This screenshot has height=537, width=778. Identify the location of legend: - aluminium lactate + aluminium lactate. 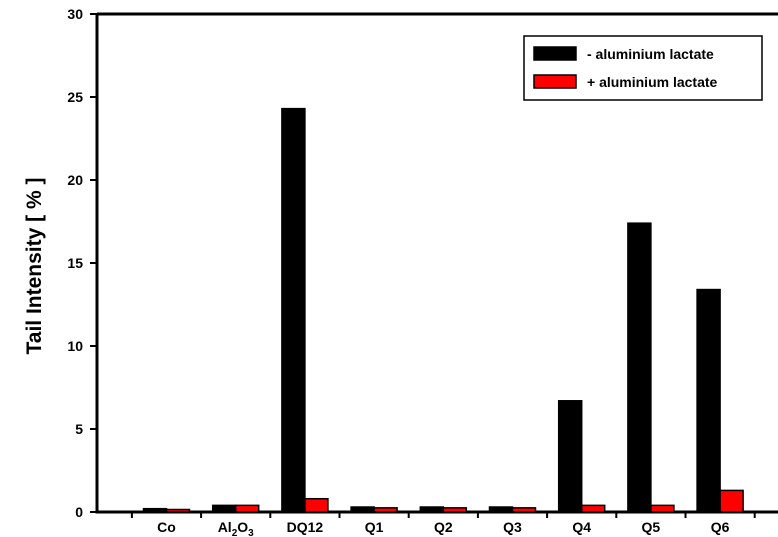
(643, 68).